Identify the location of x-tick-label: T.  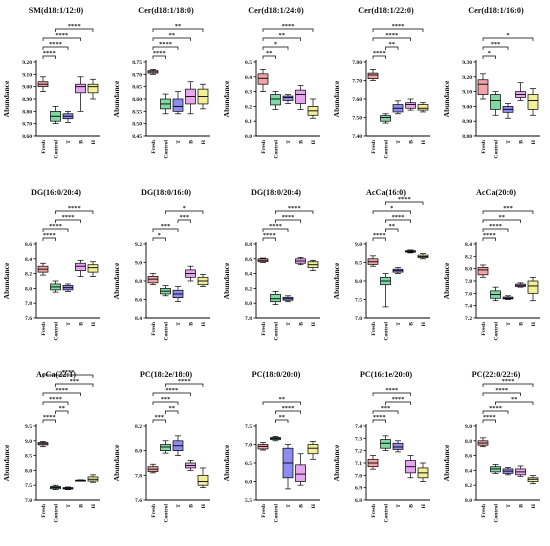
(289, 324).